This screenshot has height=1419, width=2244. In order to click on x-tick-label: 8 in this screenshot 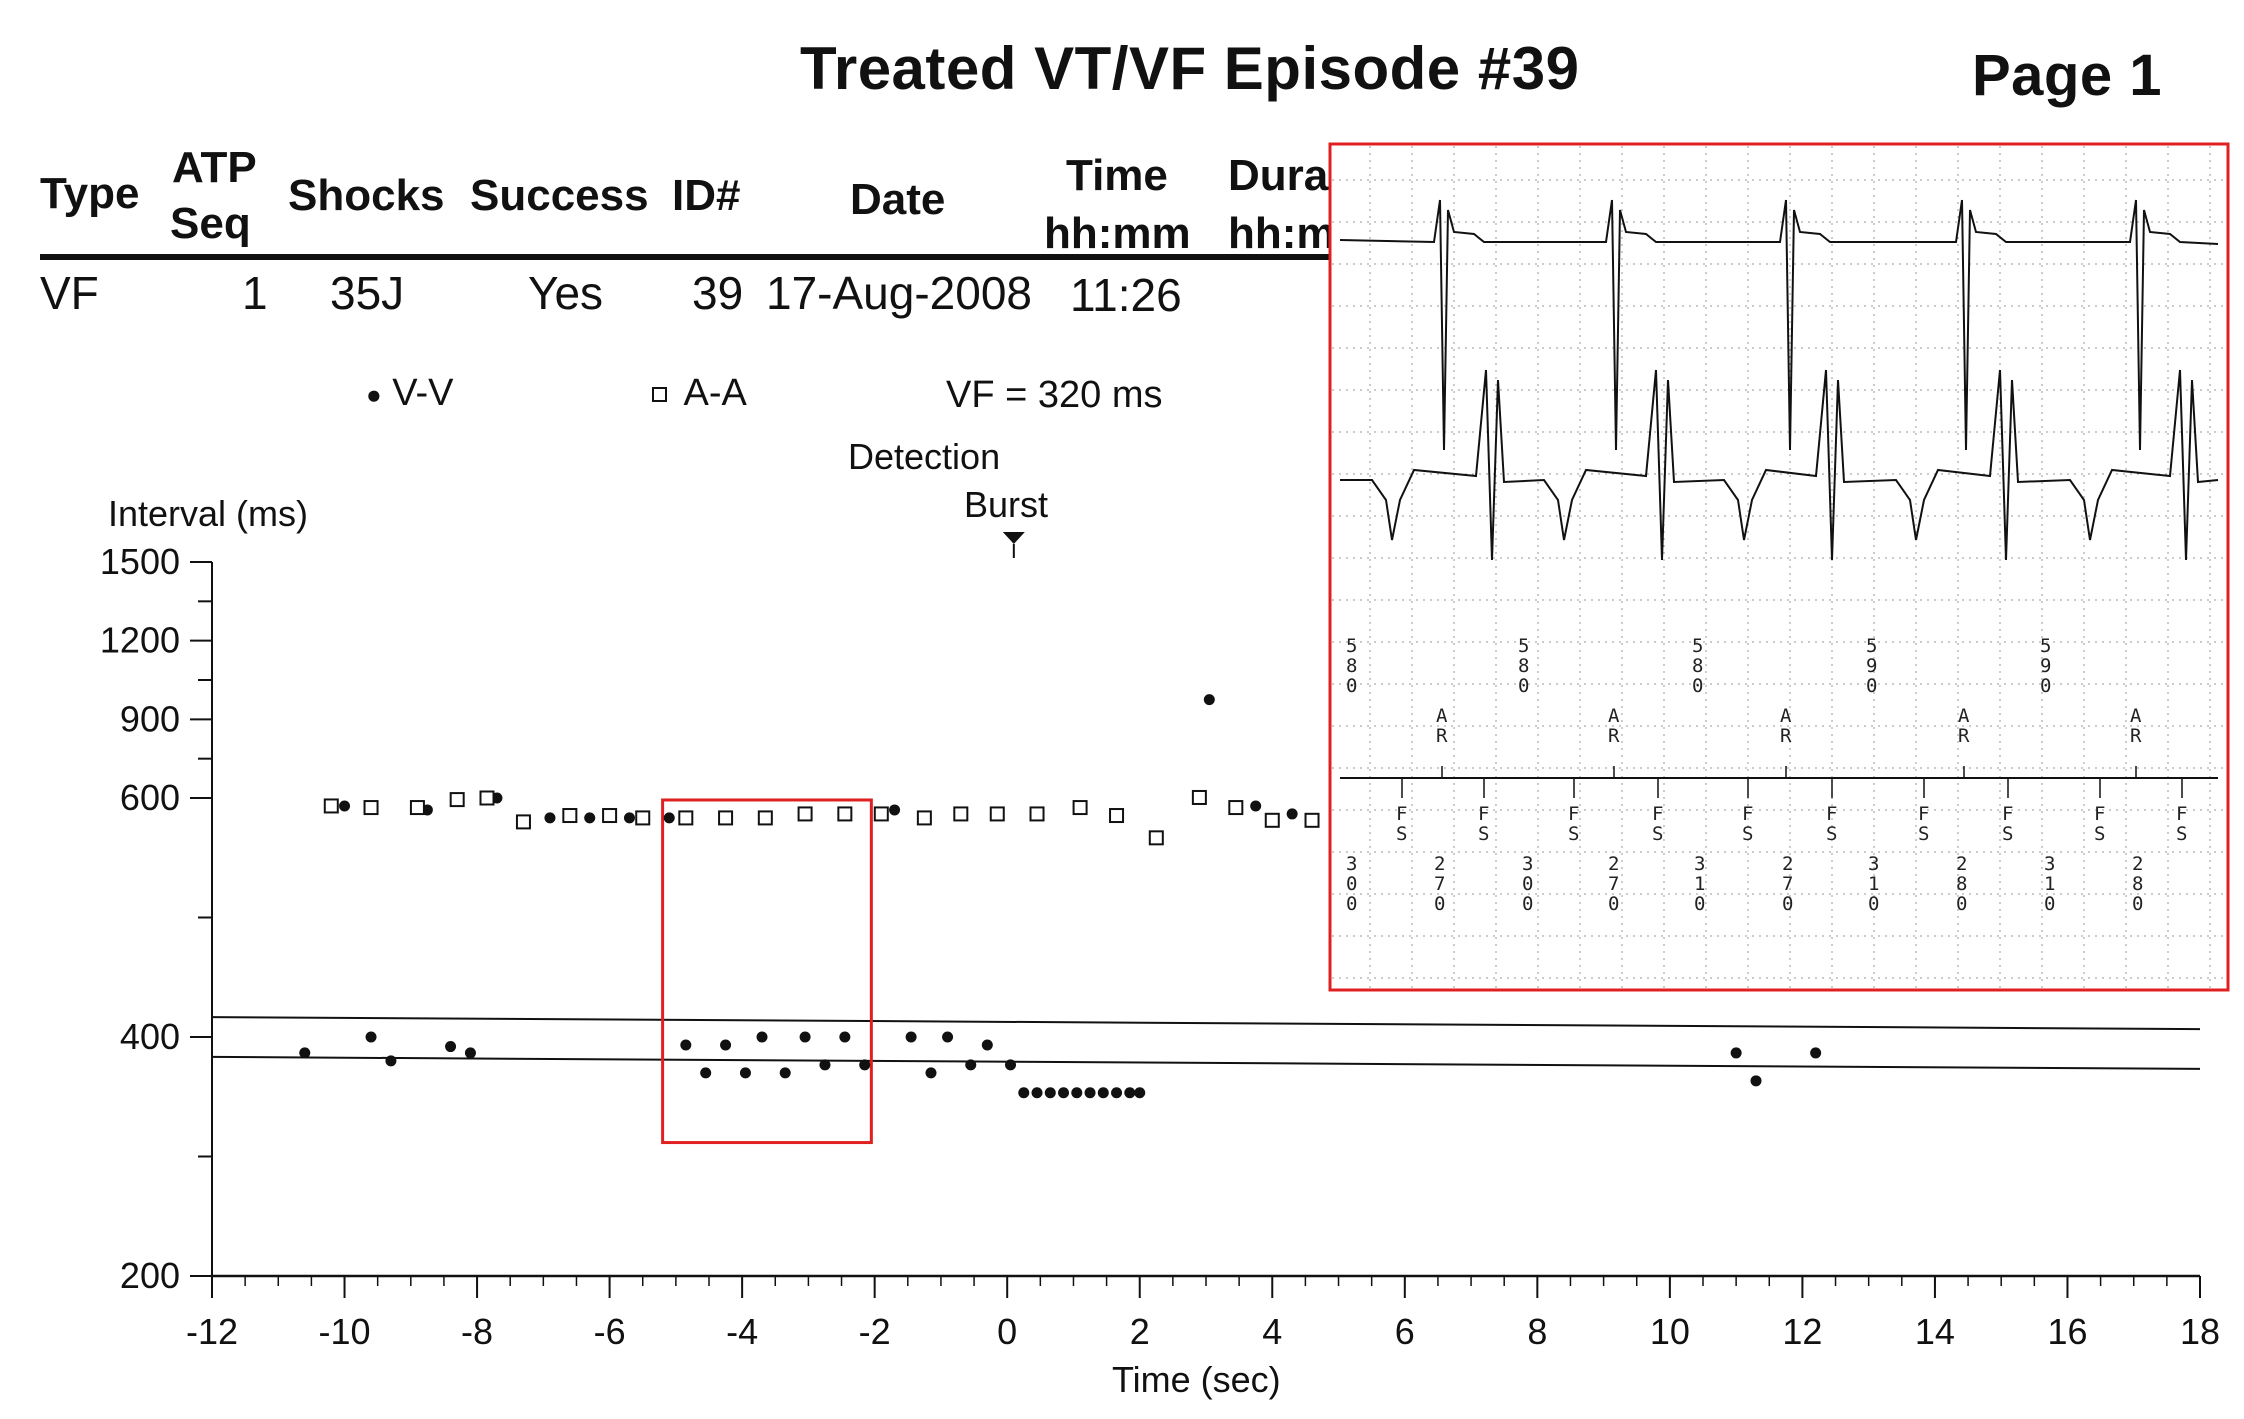, I will do `click(1537, 1331)`.